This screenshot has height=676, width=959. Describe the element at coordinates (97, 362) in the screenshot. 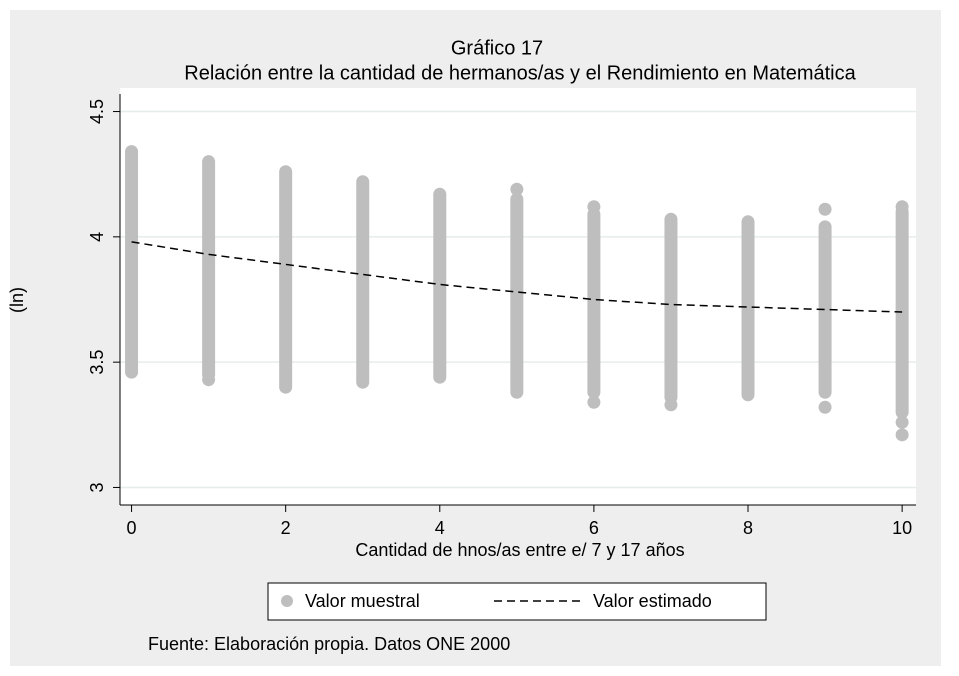

I see `y-tick-label: 3.5` at that location.